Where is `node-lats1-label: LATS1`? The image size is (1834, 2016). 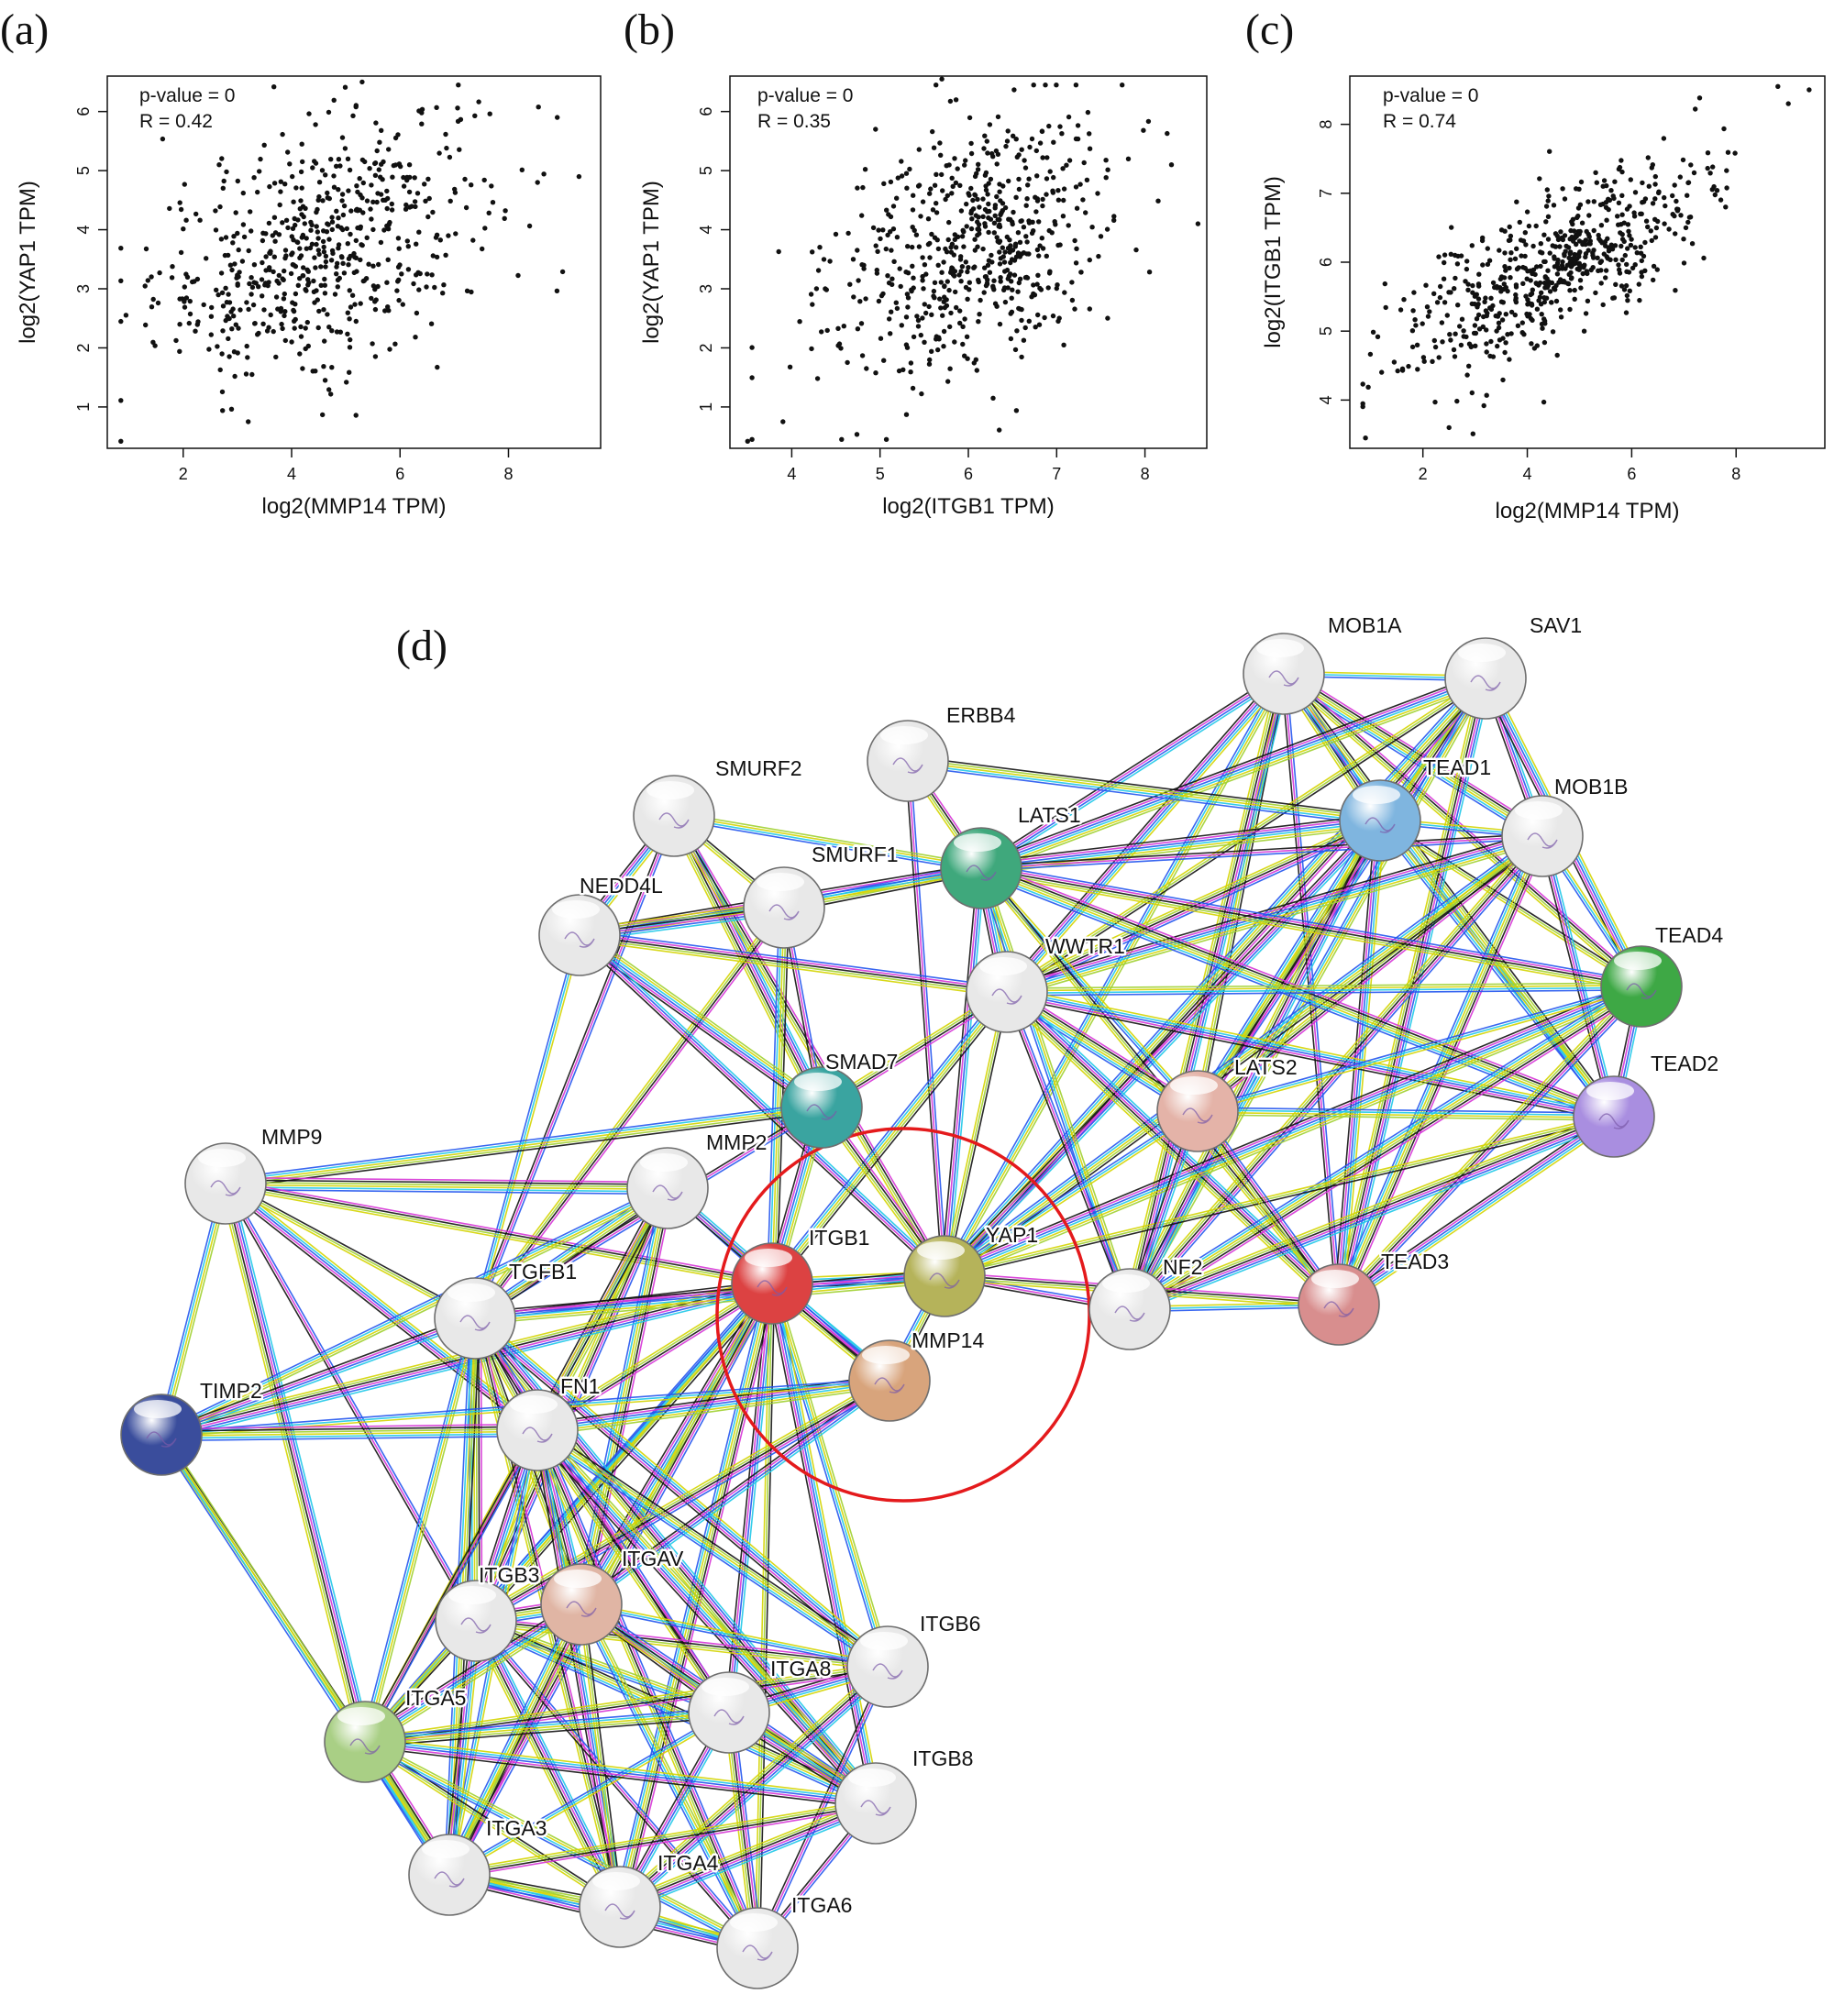 node-lats1-label: LATS1 is located at coordinates (1049, 815).